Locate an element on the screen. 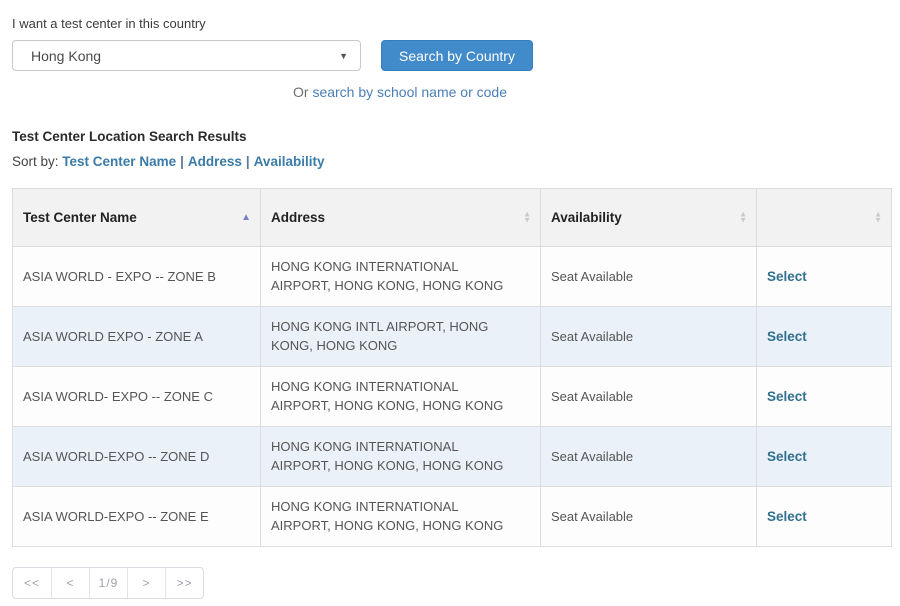 The width and height of the screenshot is (900, 606). pagination-page-indicator: 1/9 is located at coordinates (108, 583).